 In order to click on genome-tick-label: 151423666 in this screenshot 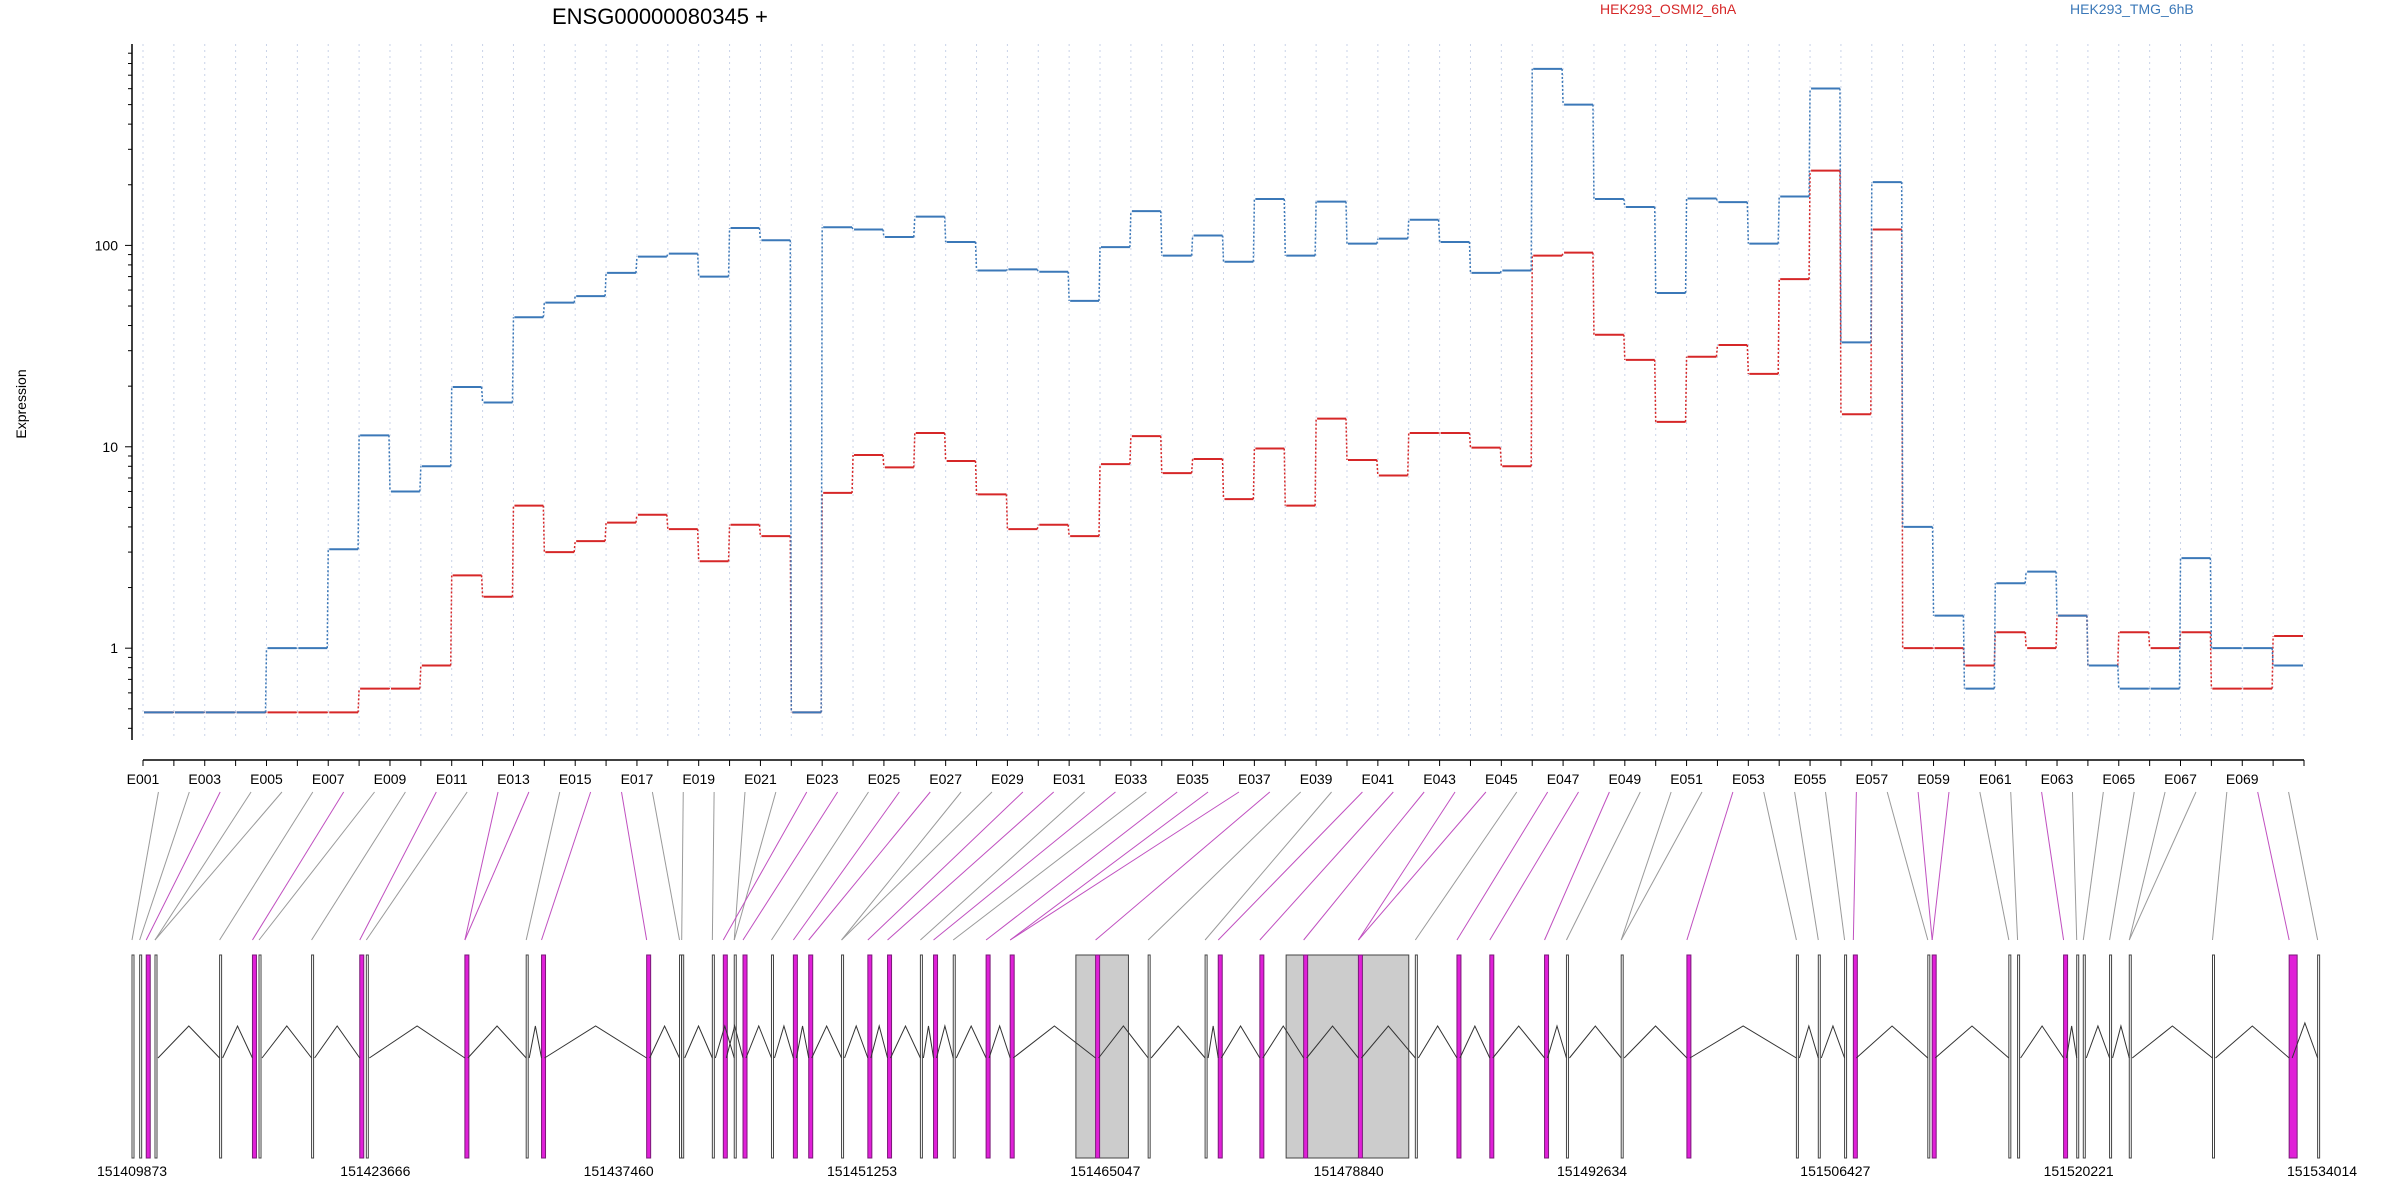, I will do `click(375, 1171)`.